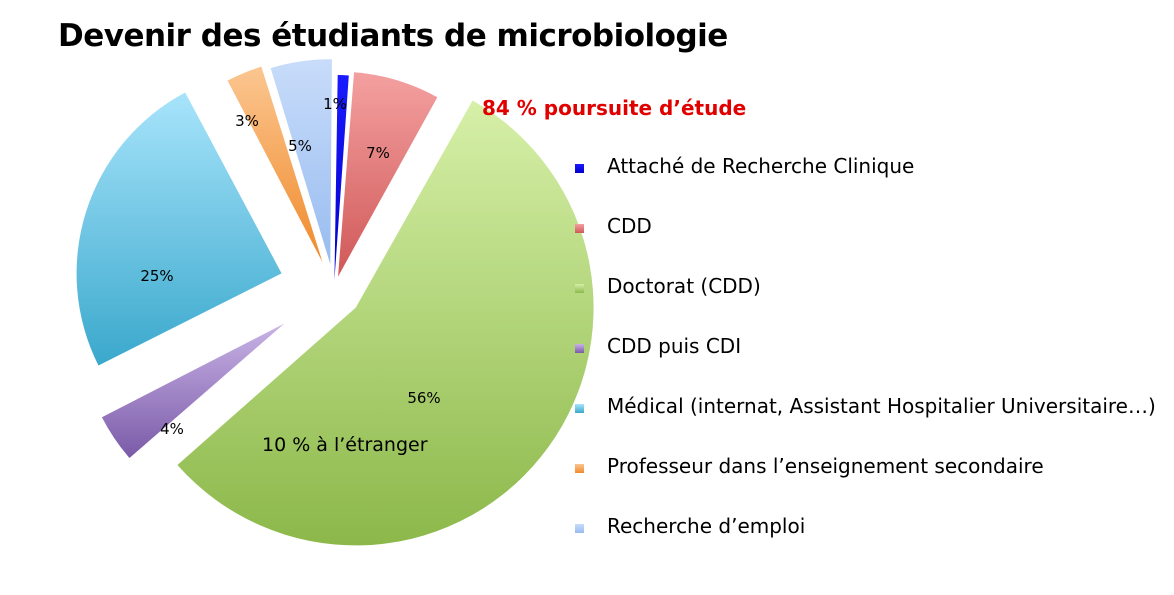 The image size is (1174, 595). What do you see at coordinates (423, 398) in the screenshot?
I see `slice-percent-label: 56%` at bounding box center [423, 398].